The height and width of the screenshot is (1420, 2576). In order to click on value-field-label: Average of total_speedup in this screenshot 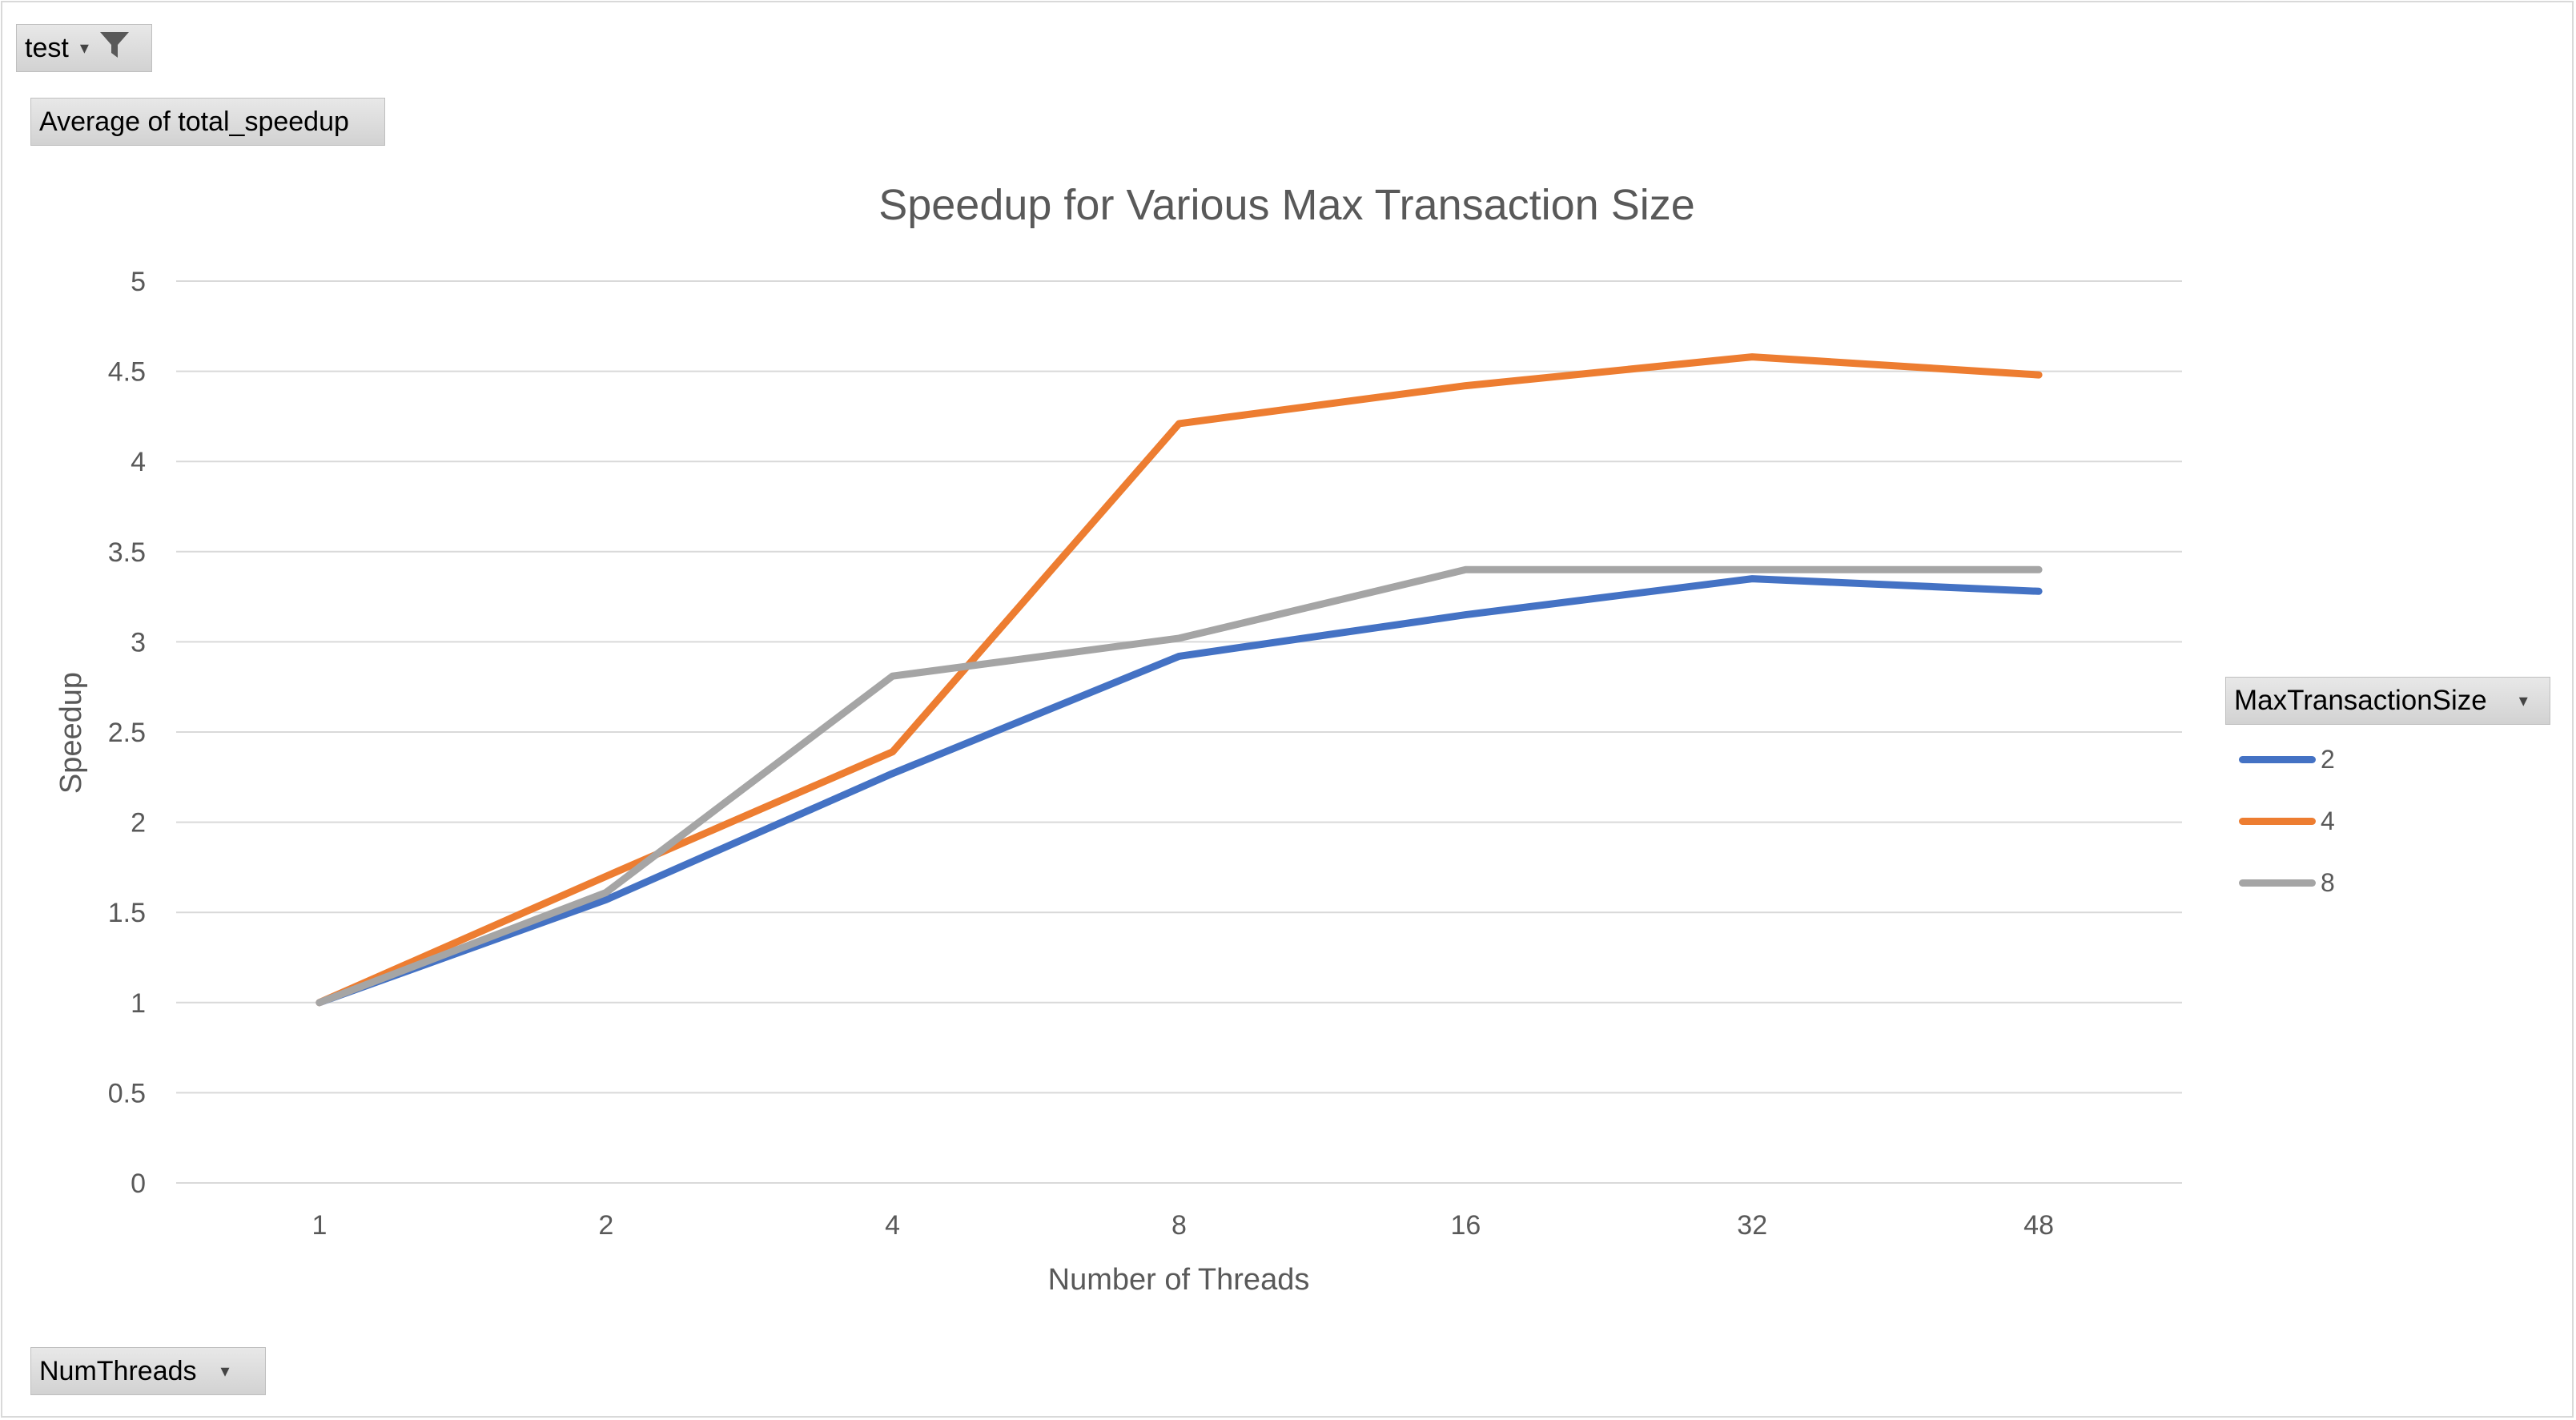, I will do `click(194, 121)`.